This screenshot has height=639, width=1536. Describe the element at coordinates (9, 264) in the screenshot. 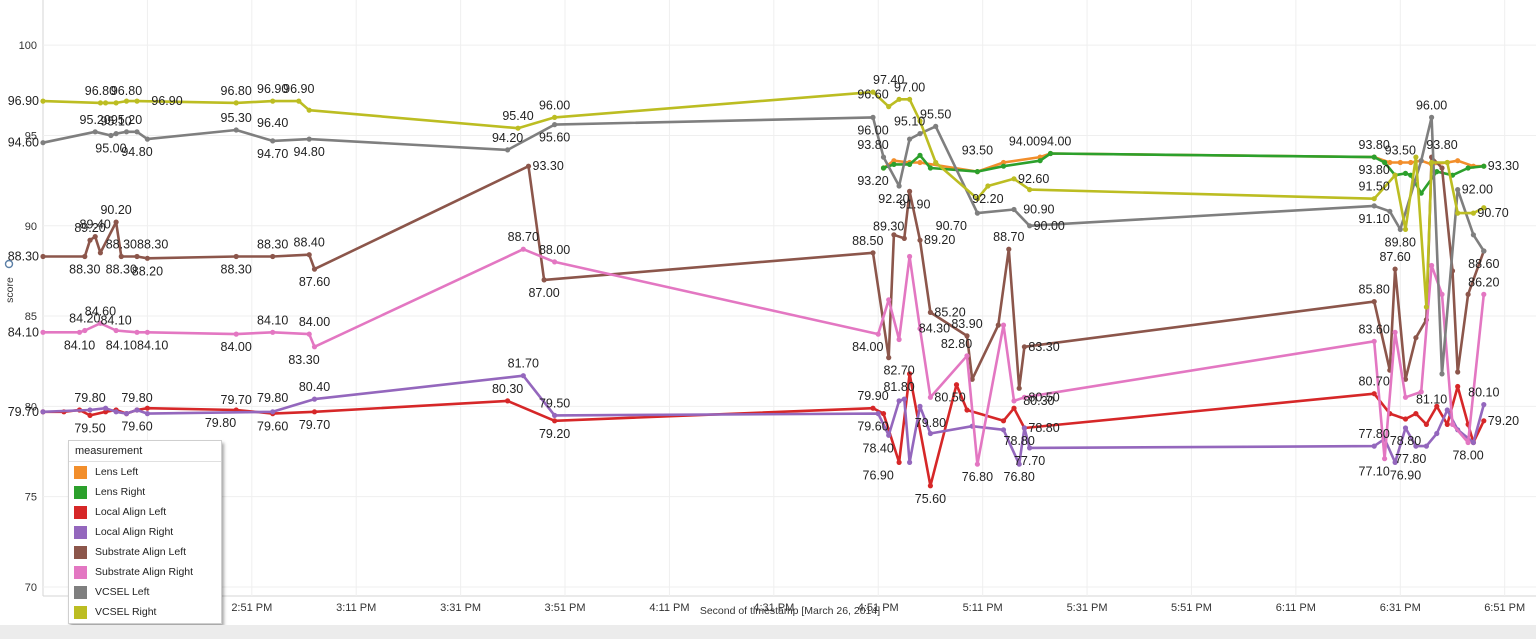

I see `sort-icon` at that location.